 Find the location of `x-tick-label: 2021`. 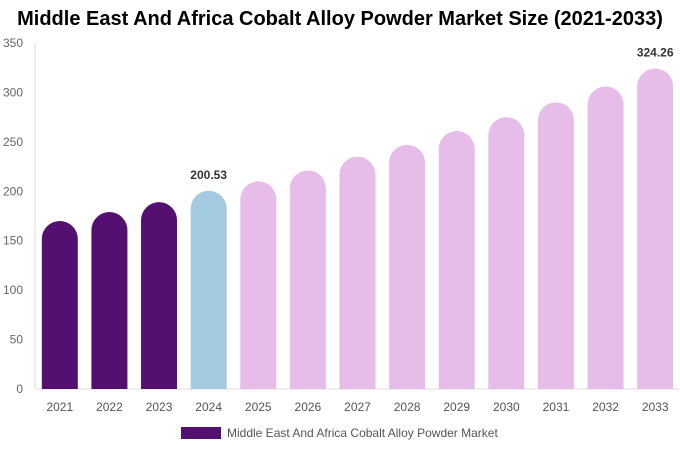

x-tick-label: 2021 is located at coordinates (59, 407).